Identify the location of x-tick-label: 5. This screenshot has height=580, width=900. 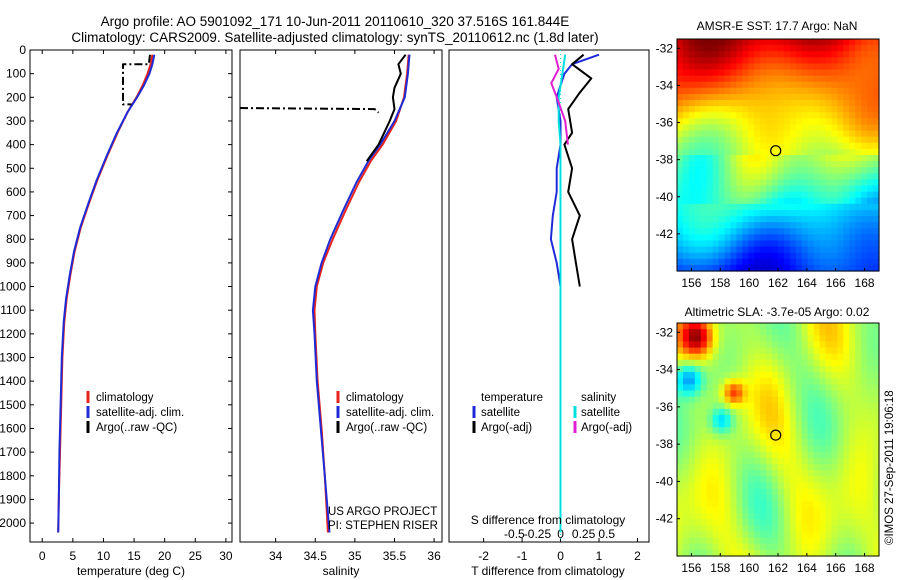
(73, 556).